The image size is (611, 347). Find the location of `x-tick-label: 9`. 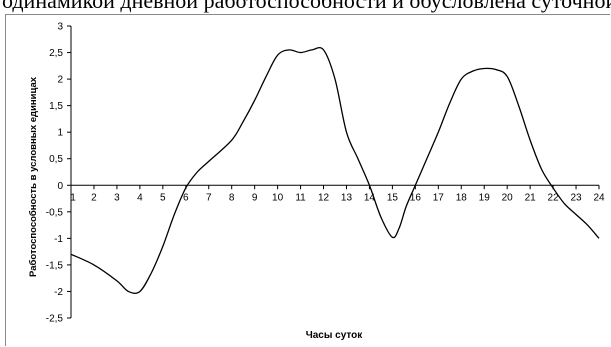

x-tick-label: 9 is located at coordinates (255, 197).